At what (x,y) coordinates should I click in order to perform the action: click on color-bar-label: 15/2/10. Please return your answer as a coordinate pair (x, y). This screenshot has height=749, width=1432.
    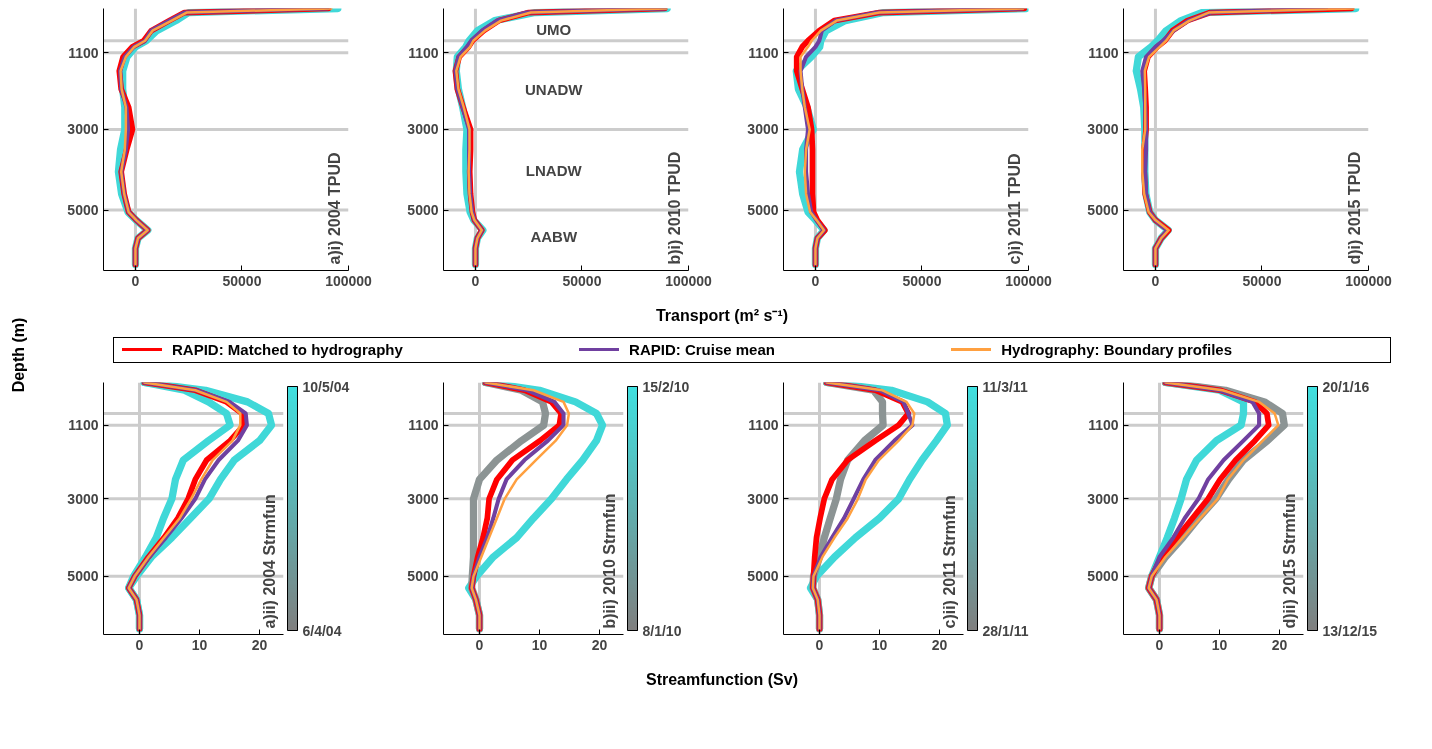
    Looking at the image, I should click on (666, 386).